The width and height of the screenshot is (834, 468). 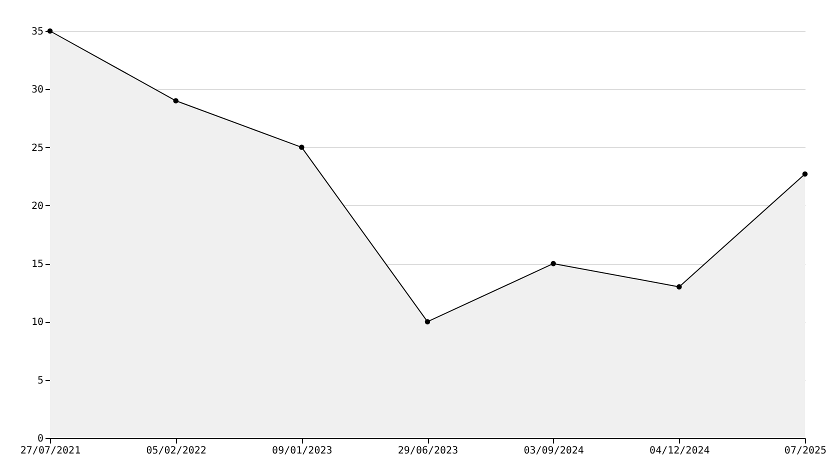 I want to click on y-tick-label: 20, so click(x=37, y=206).